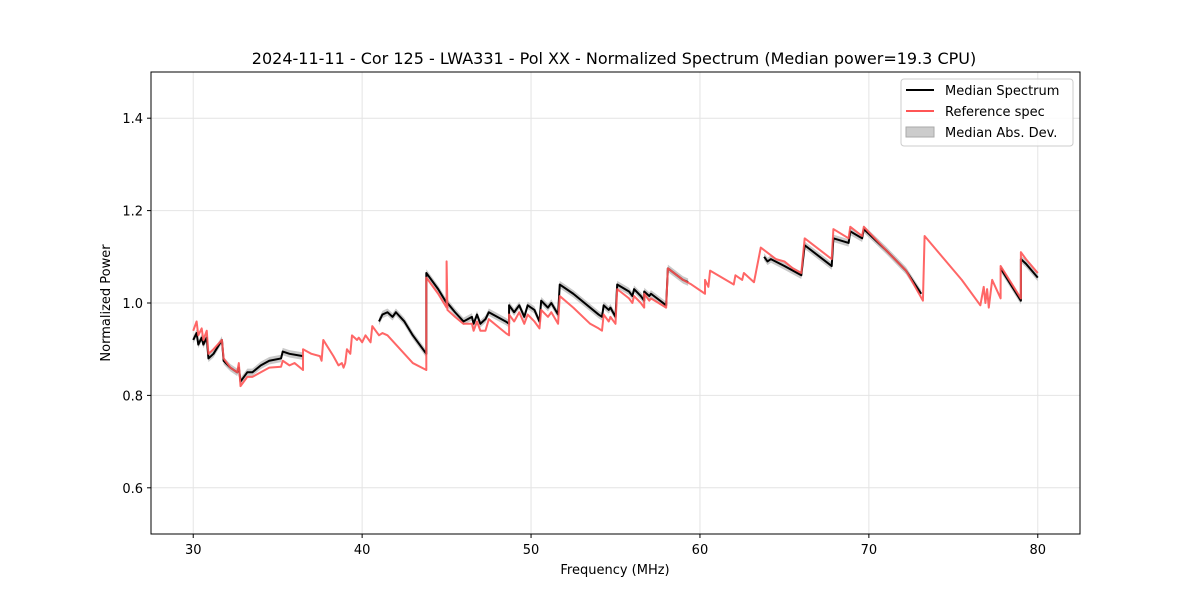  What do you see at coordinates (193, 550) in the screenshot?
I see `x-tick-label: 30` at bounding box center [193, 550].